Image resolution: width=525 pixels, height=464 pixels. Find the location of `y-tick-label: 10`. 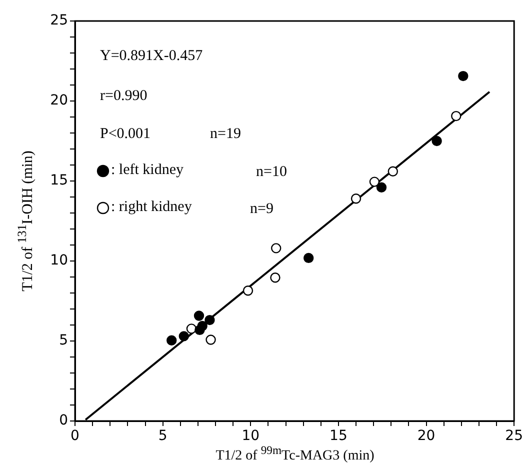

y-tick-label: 10 is located at coordinates (59, 260).